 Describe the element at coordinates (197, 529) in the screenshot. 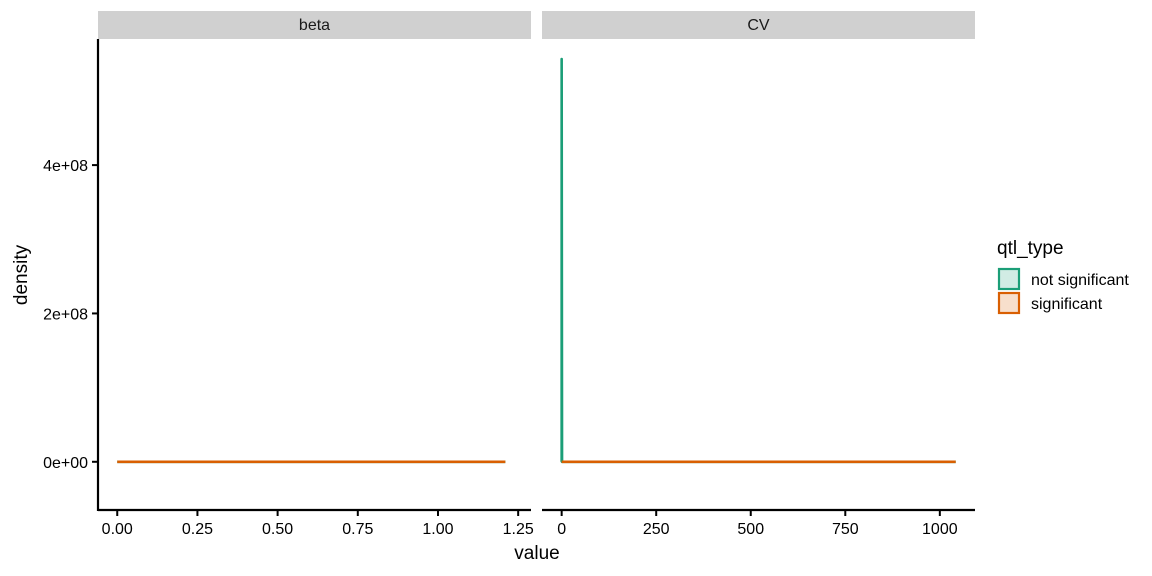

I see `x-tick-label: 0.25` at that location.